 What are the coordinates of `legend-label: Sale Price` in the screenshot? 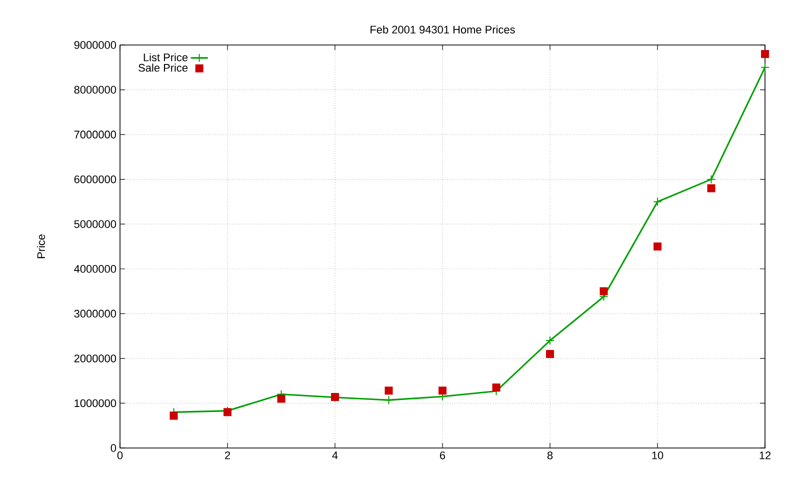 It's located at (163, 68).